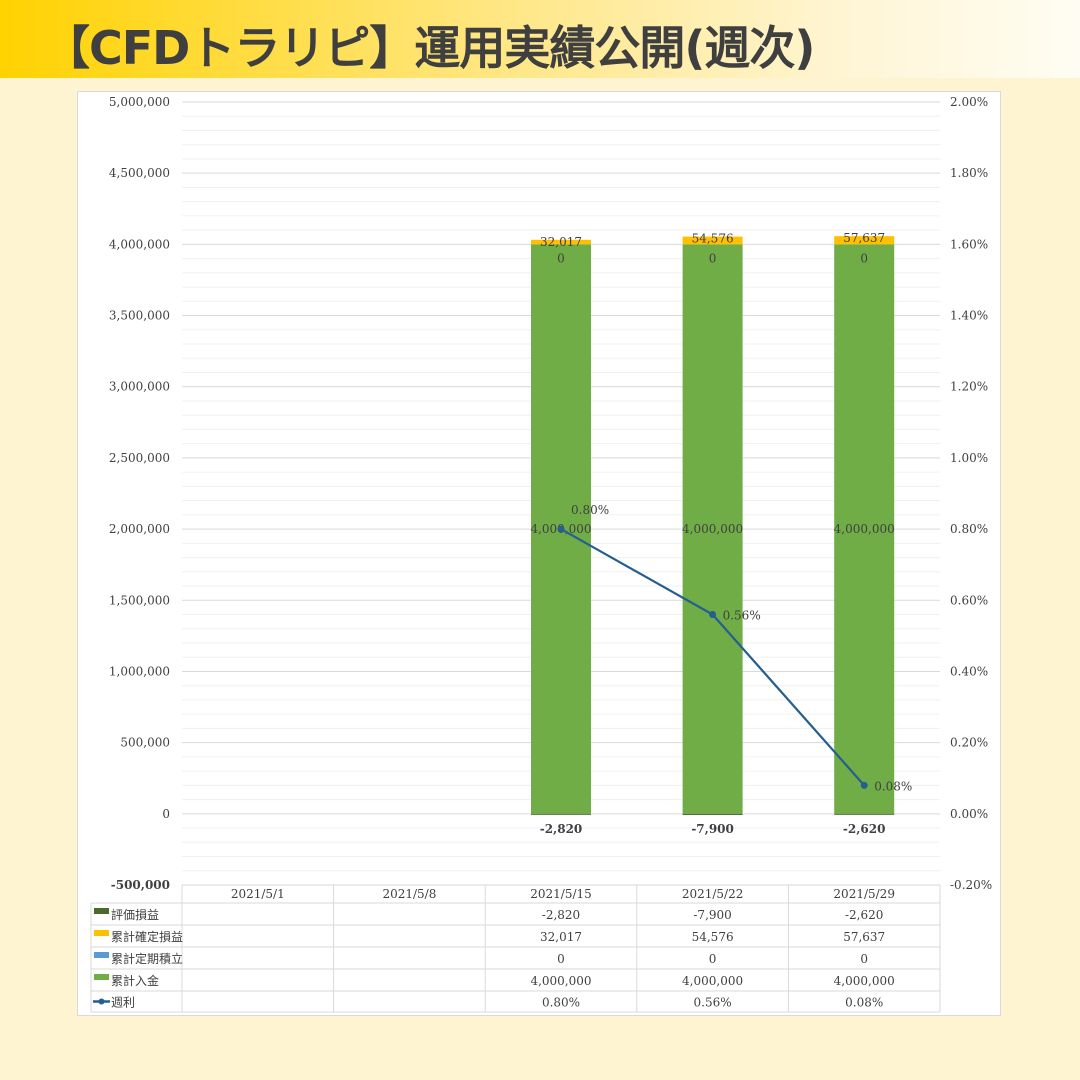 This screenshot has width=1080, height=1080. What do you see at coordinates (864, 894) in the screenshot?
I see `category-label: 2021/5/29` at bounding box center [864, 894].